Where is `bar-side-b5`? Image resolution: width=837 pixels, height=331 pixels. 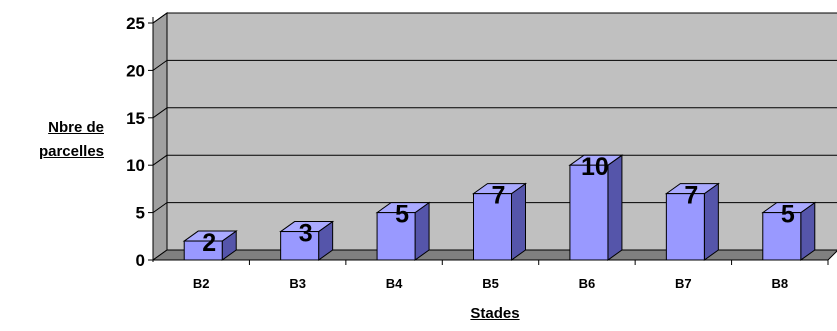 bar-side-b5 is located at coordinates (518, 221).